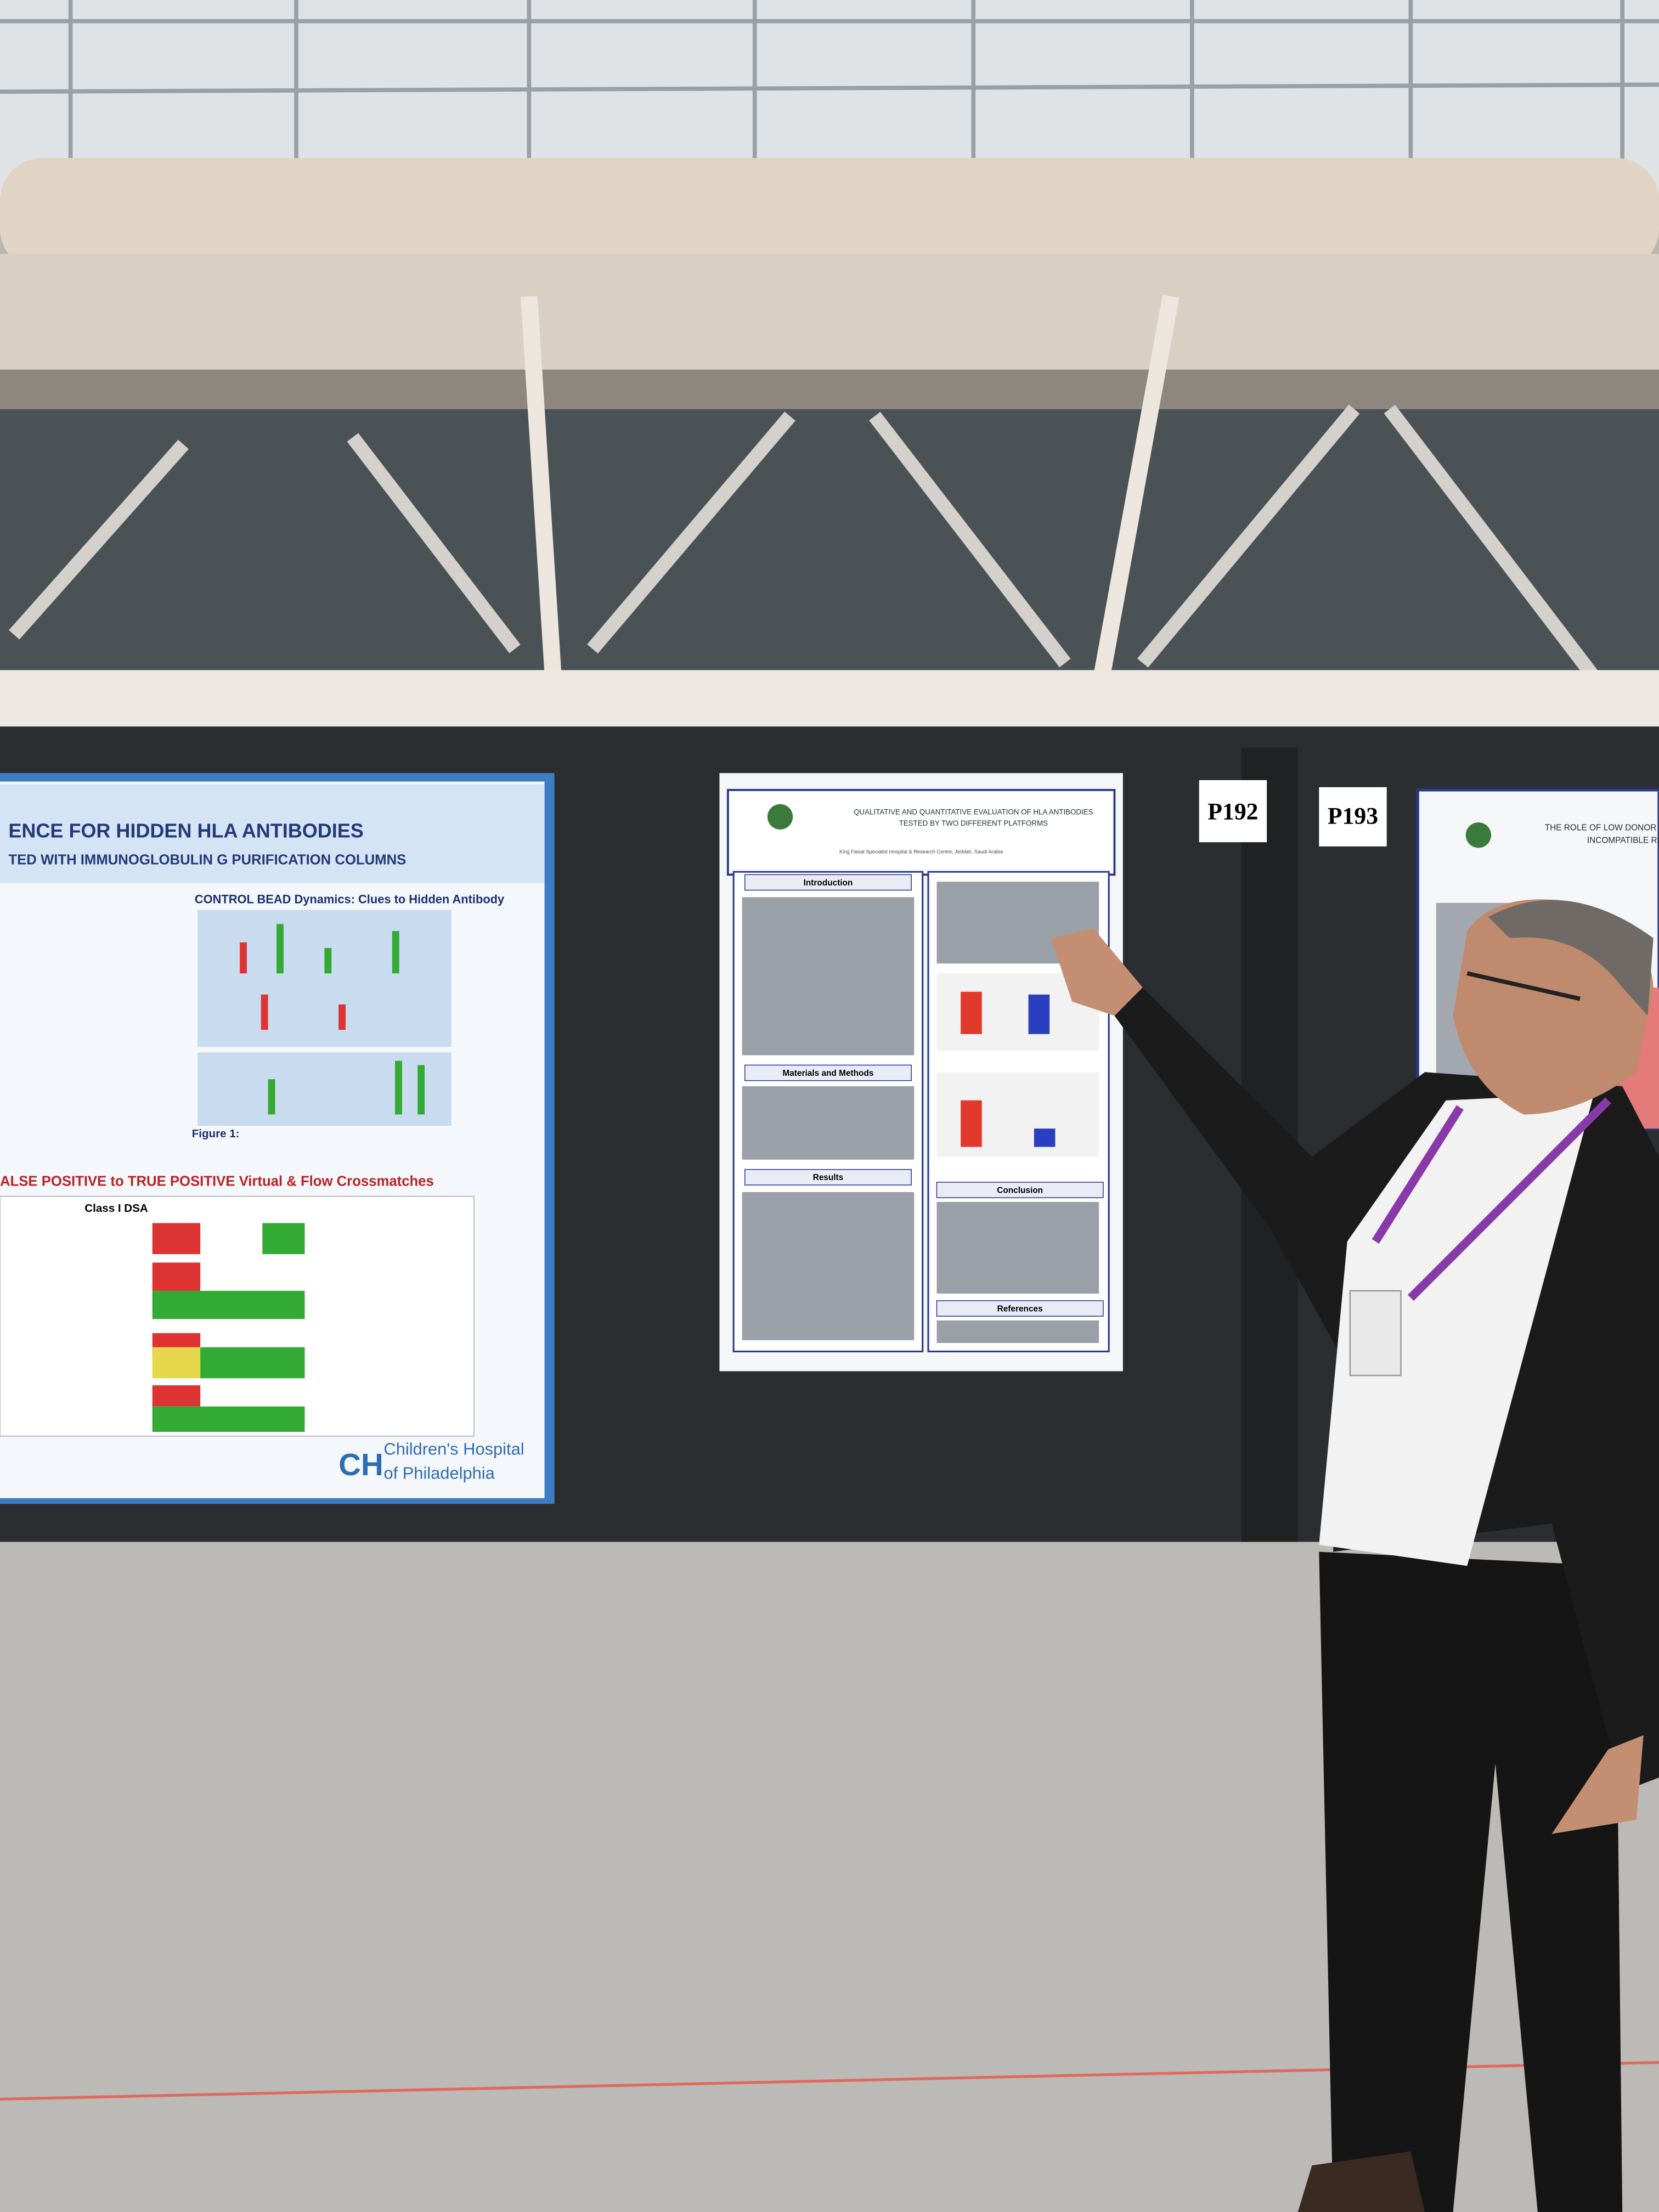 The height and width of the screenshot is (2212, 1659). What do you see at coordinates (1623, 840) in the screenshot?
I see `poster-title: INCOMPATIBLE RE` at bounding box center [1623, 840].